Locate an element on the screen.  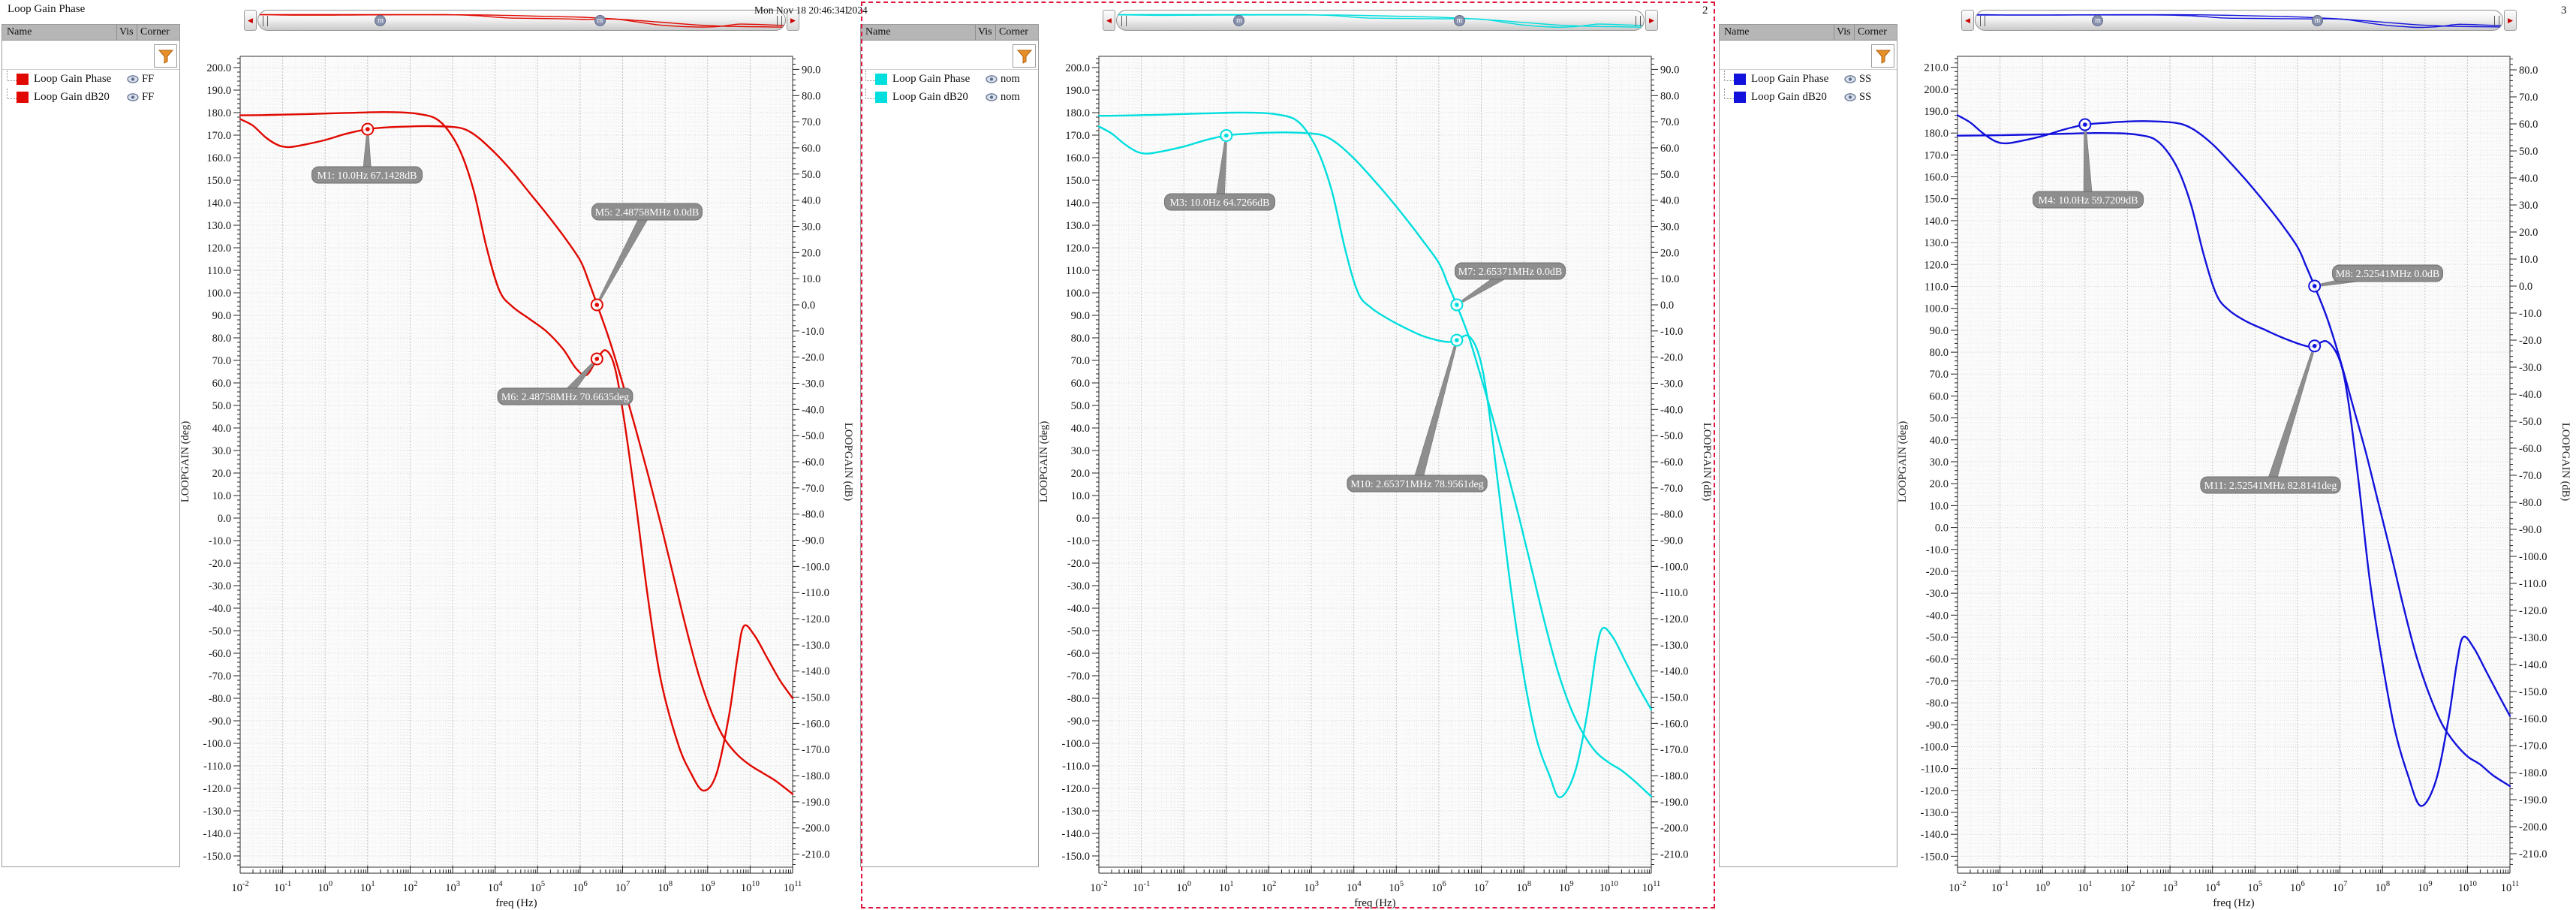
left-tick-label: 200.0 is located at coordinates (218, 68).